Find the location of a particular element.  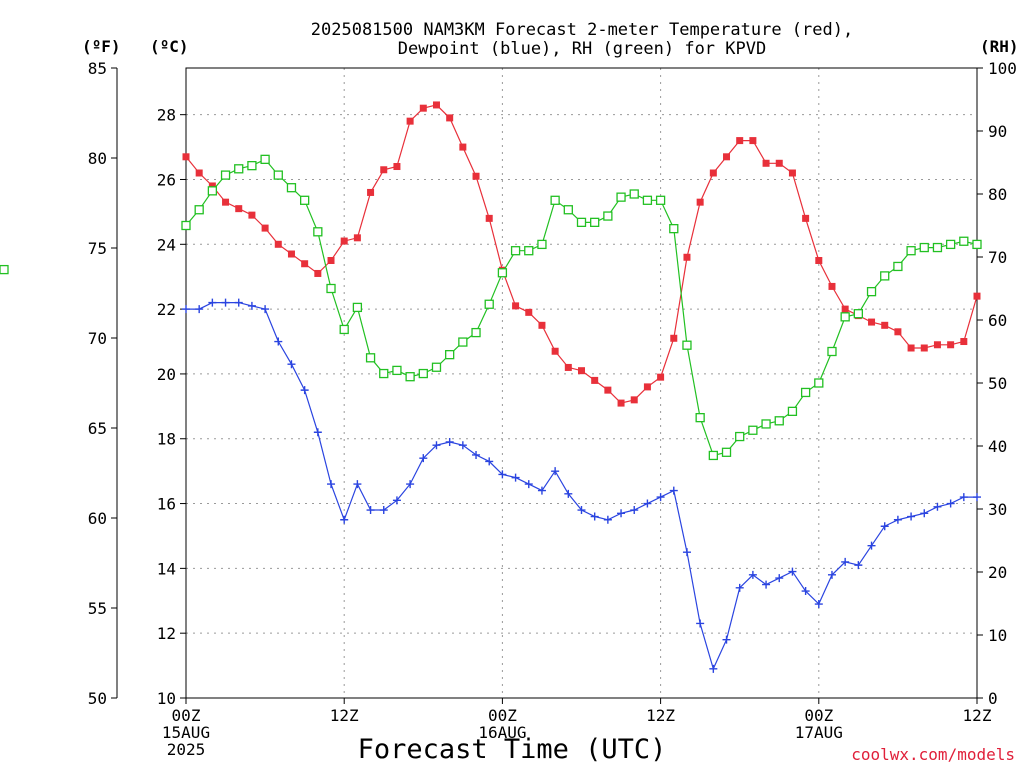

rh-tick-label: 100 is located at coordinates (1002, 68).